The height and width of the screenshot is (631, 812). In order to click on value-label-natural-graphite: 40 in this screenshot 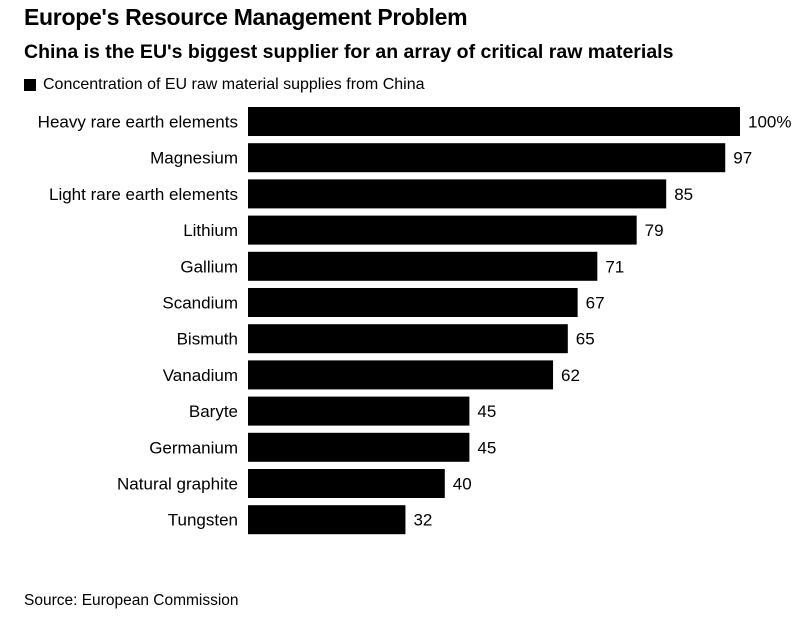, I will do `click(462, 484)`.